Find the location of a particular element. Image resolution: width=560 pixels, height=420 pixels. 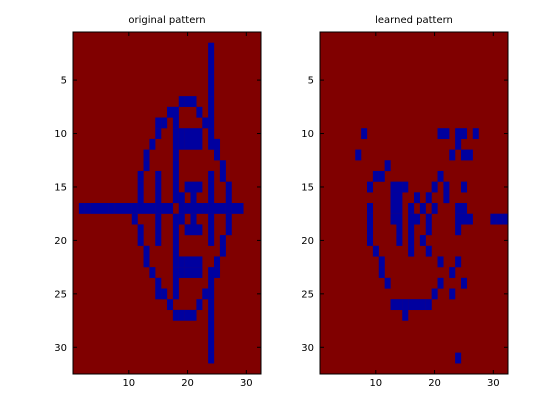

y-tick-label: 20 is located at coordinates (307, 241).